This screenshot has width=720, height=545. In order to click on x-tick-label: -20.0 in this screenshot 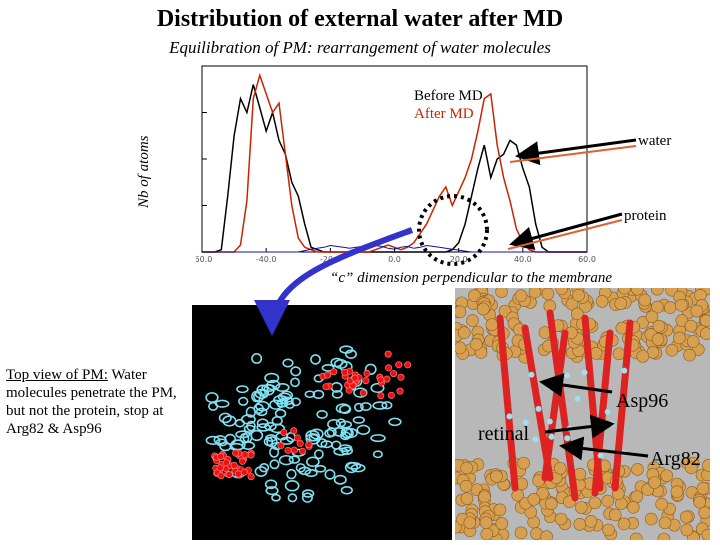, I will do `click(330, 259)`.